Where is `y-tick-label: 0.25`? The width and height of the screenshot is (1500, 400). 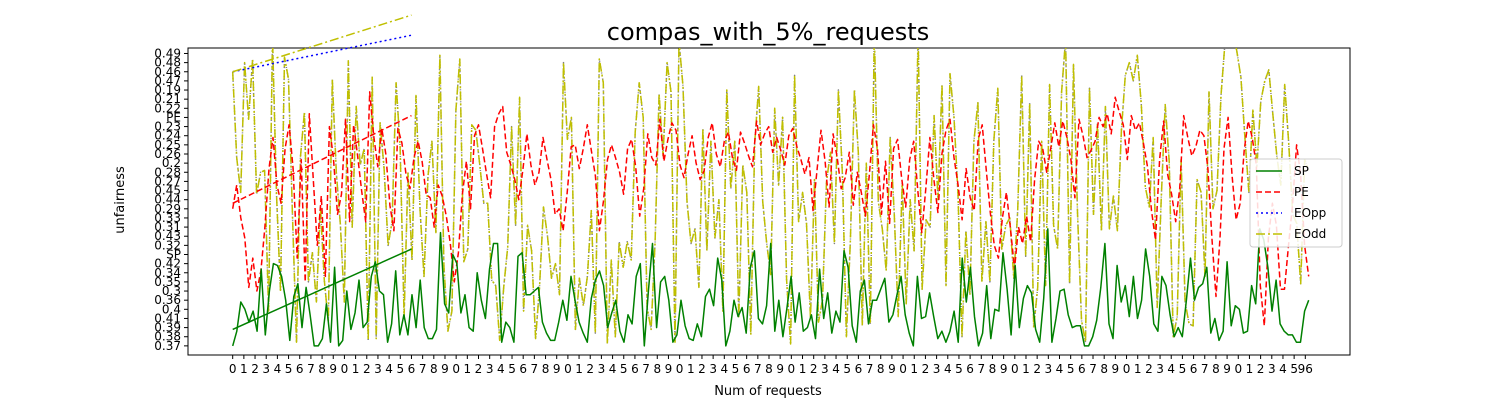
y-tick-label: 0.25 is located at coordinates (167, 145).